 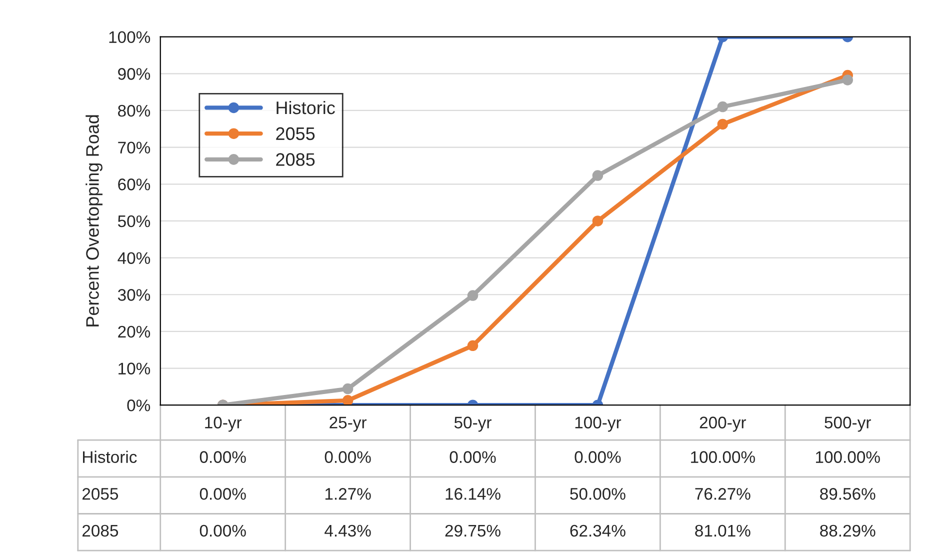 I want to click on data-label: 62.34%, so click(x=598, y=530).